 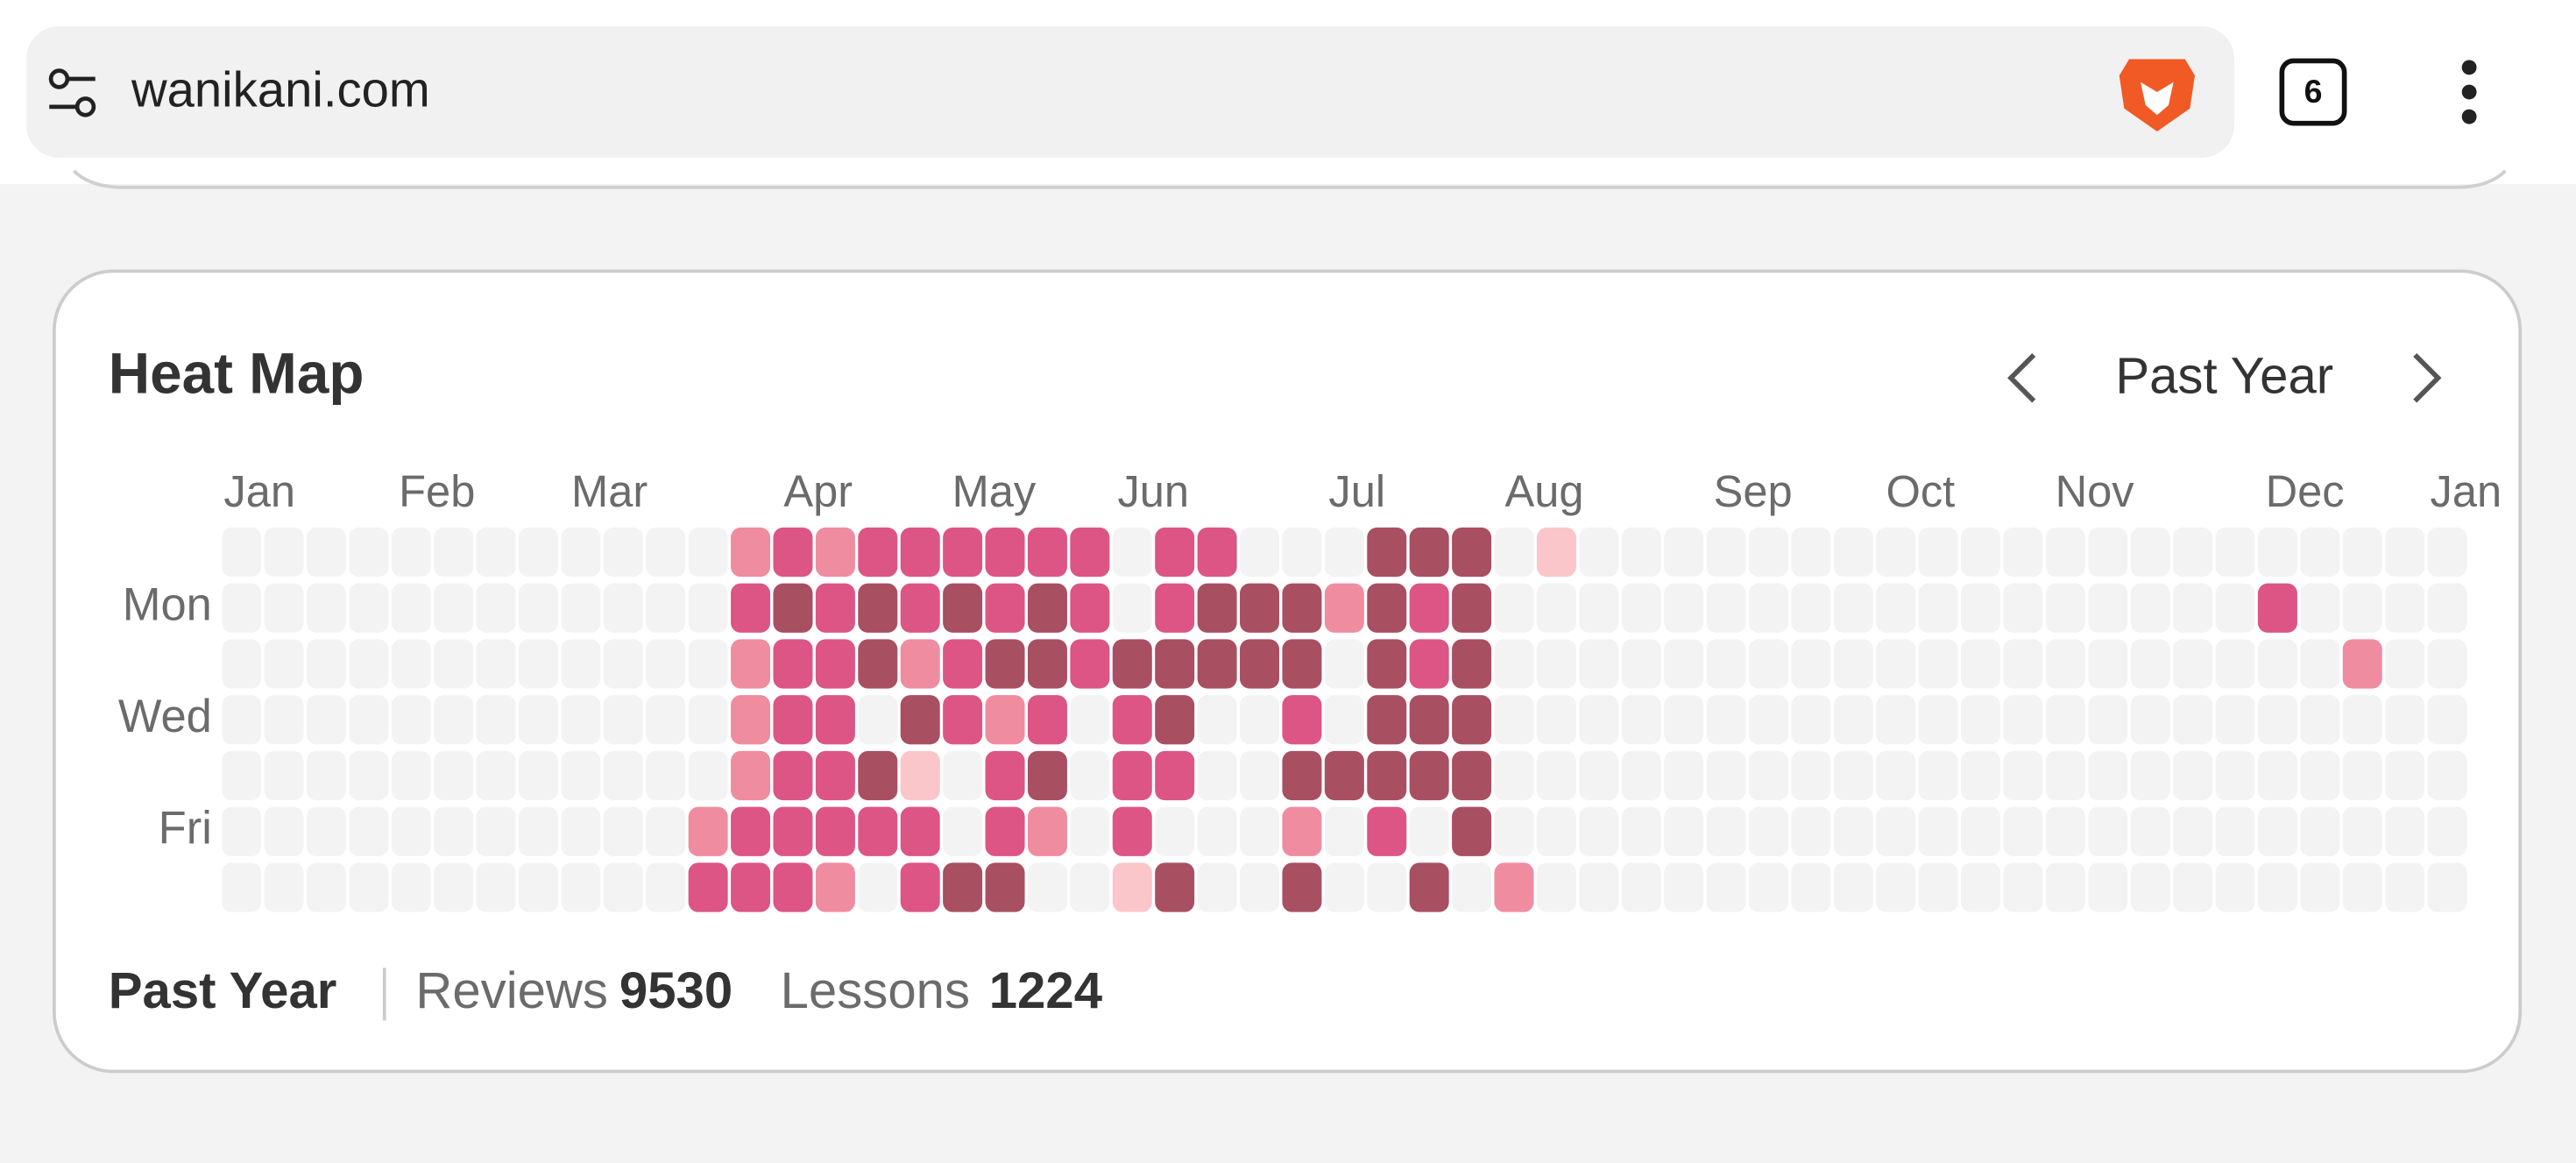 What do you see at coordinates (72, 92) in the screenshot?
I see `site-settings-icon` at bounding box center [72, 92].